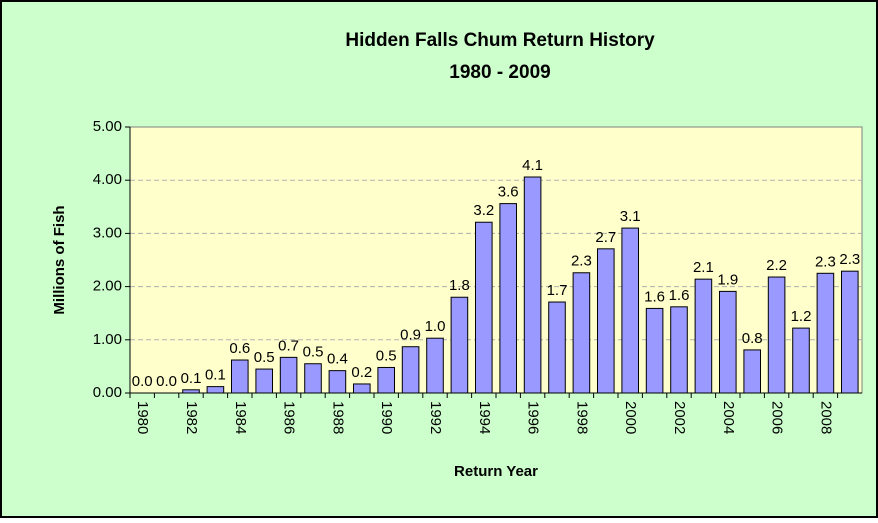 The width and height of the screenshot is (878, 523). Describe the element at coordinates (727, 279) in the screenshot. I see `data-label: 1.9` at that location.